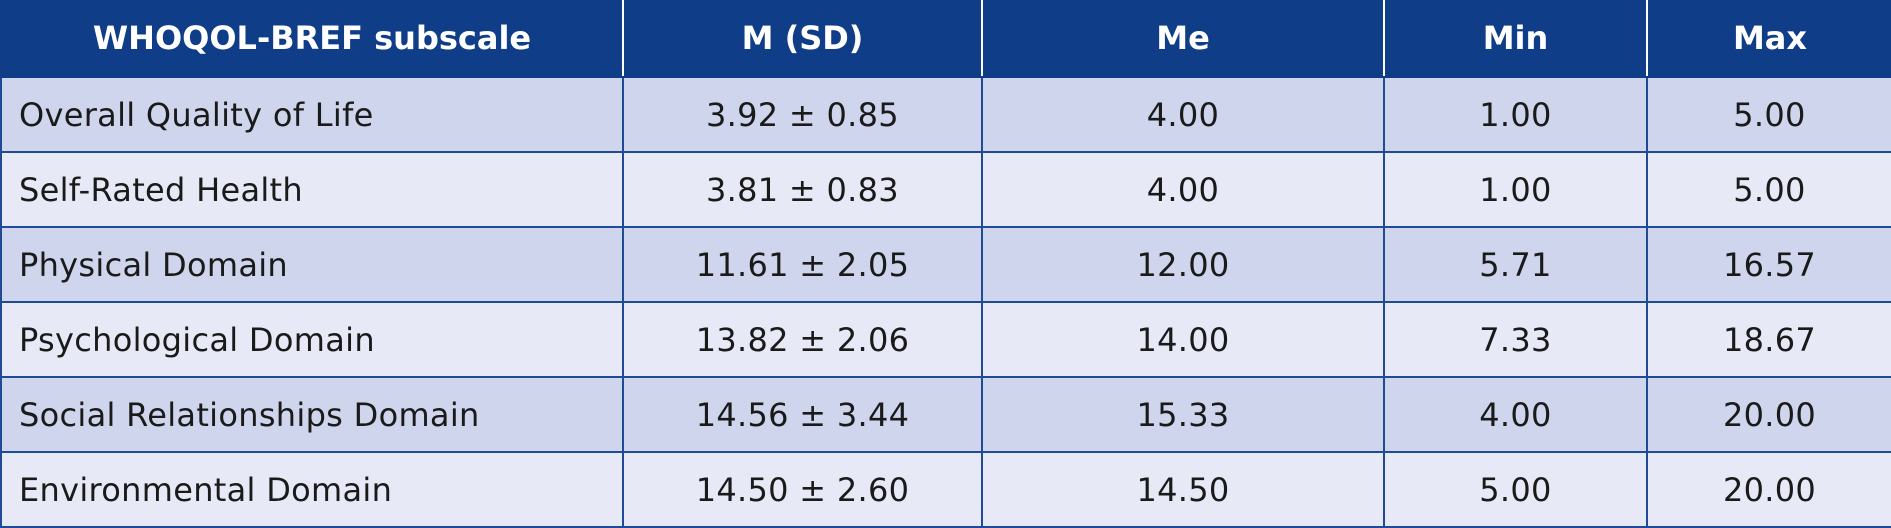 The height and width of the screenshot is (528, 1891). I want to click on cell-min: 5.00, so click(1515, 489).